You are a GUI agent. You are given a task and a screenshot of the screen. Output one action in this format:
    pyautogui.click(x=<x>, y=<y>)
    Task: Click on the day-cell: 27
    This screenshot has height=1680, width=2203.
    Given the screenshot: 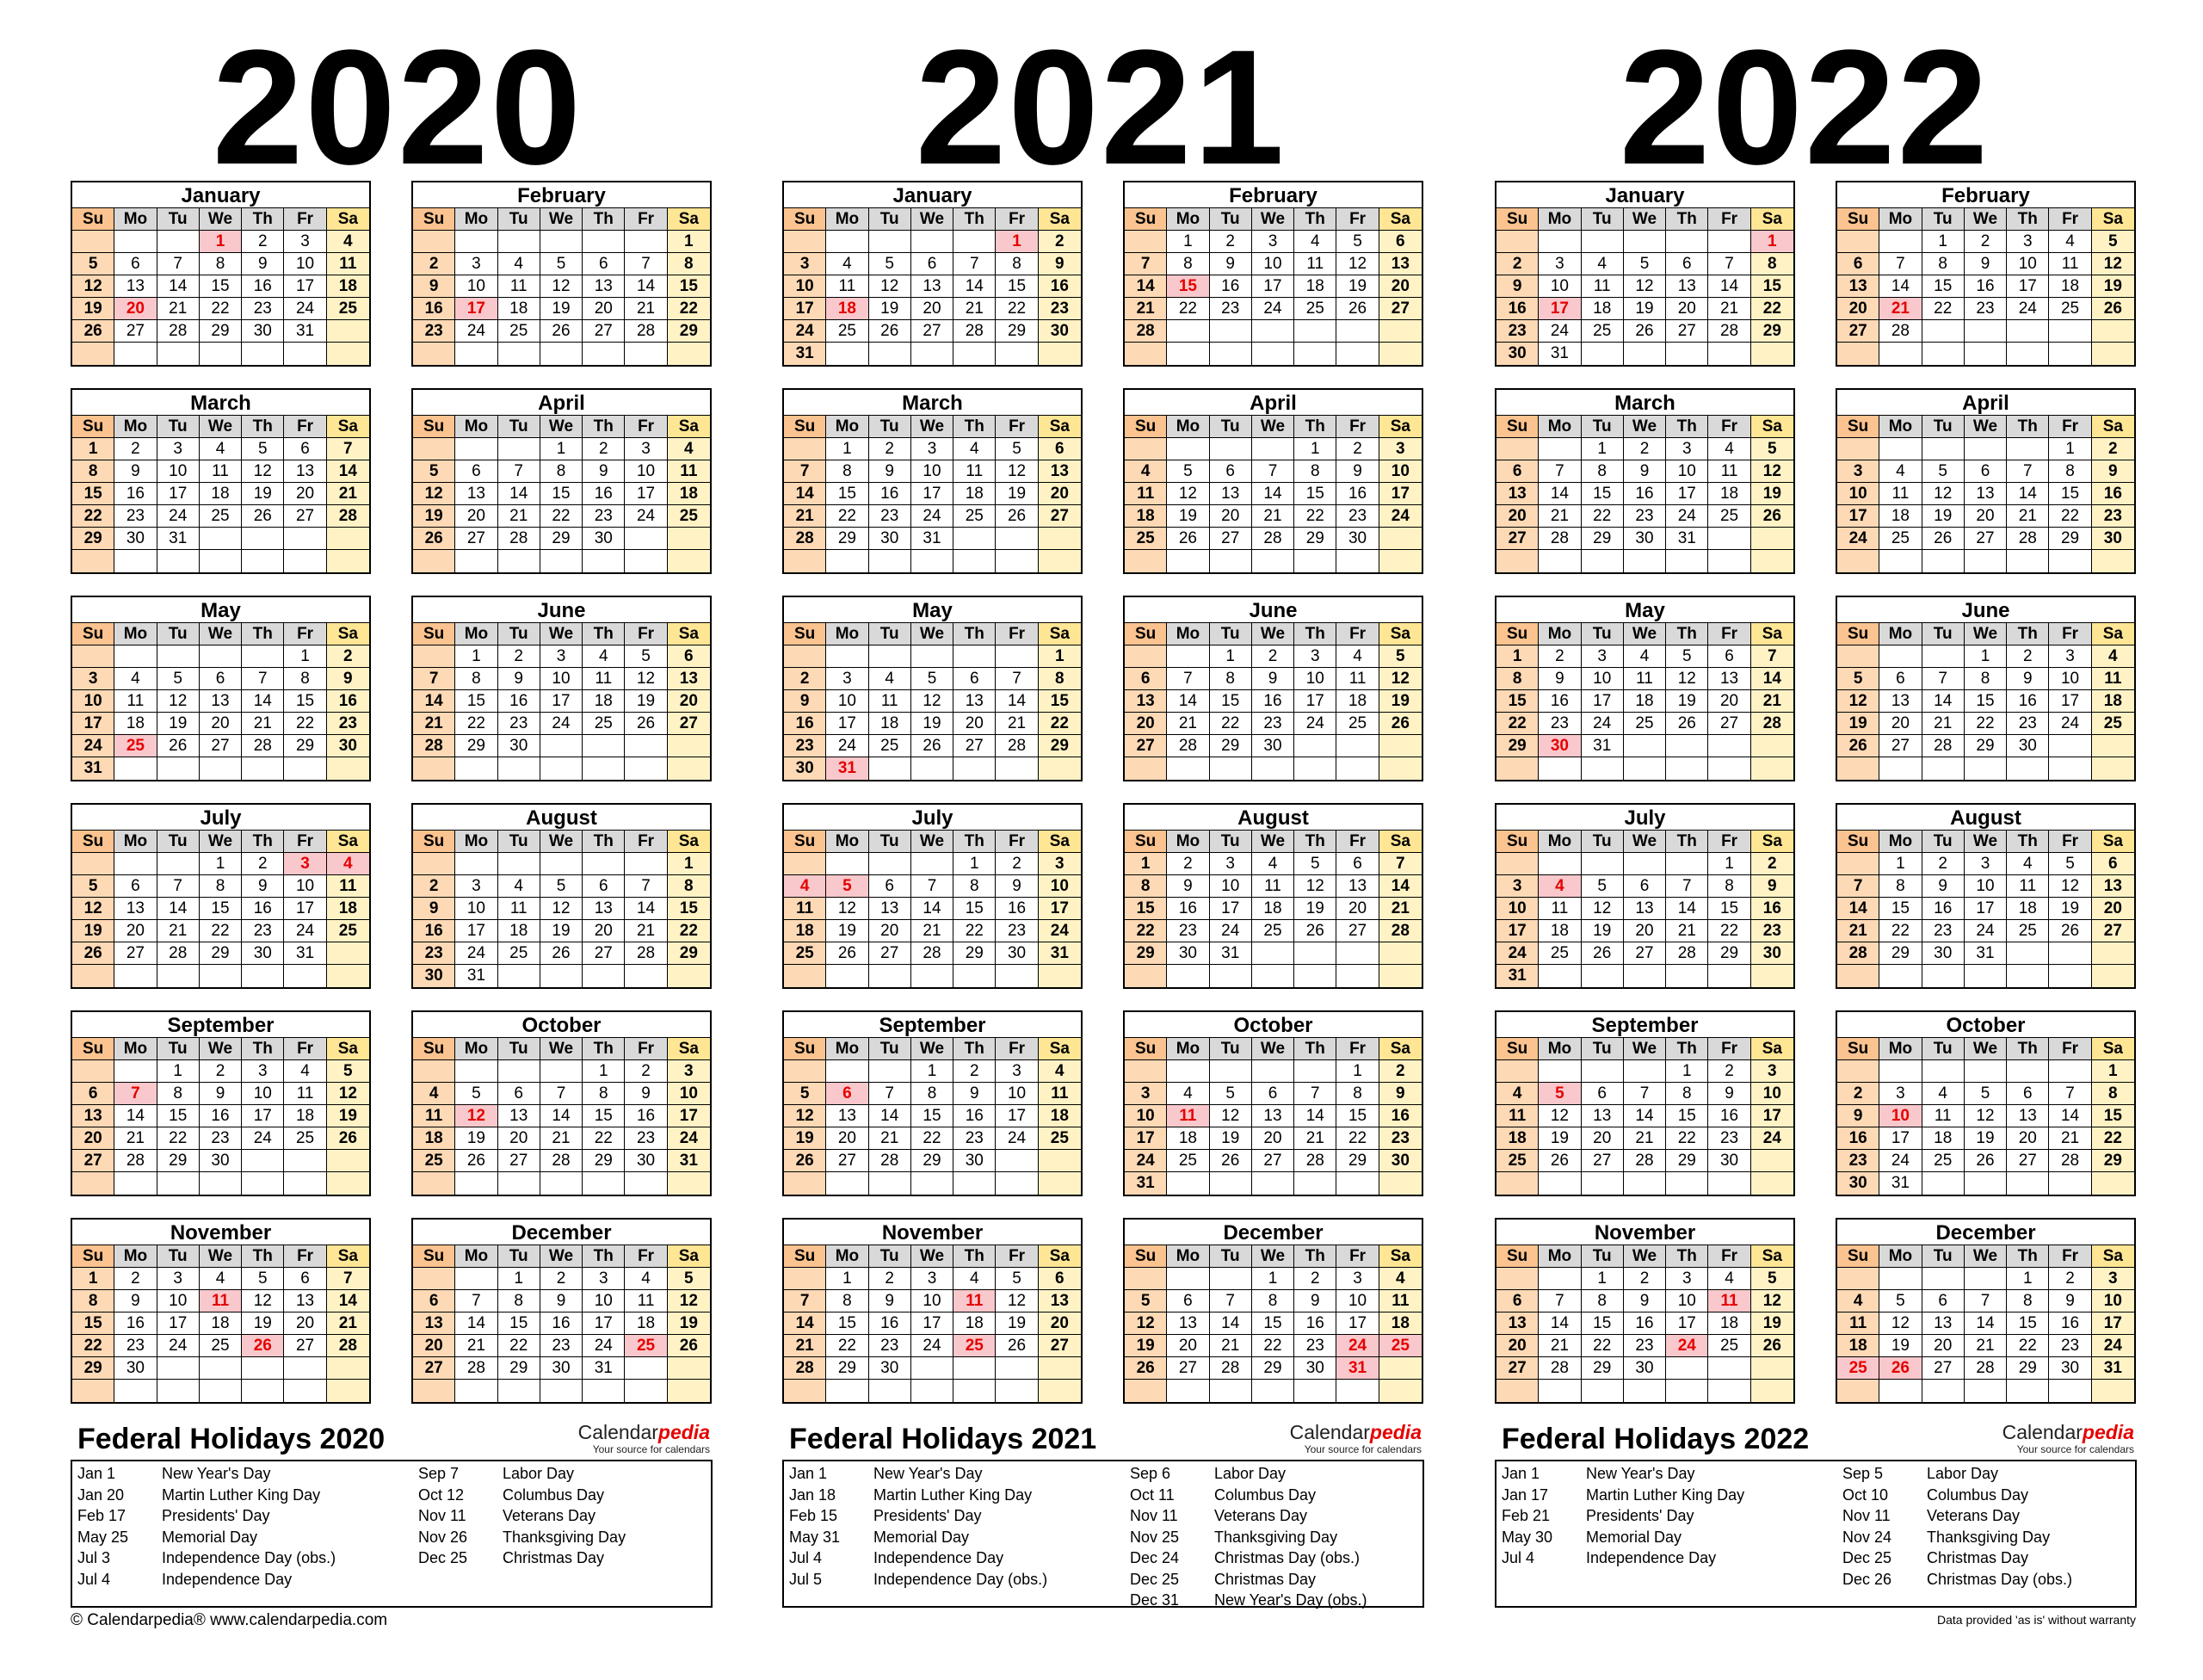 What is the action you would take?
    pyautogui.click(x=1603, y=1161)
    